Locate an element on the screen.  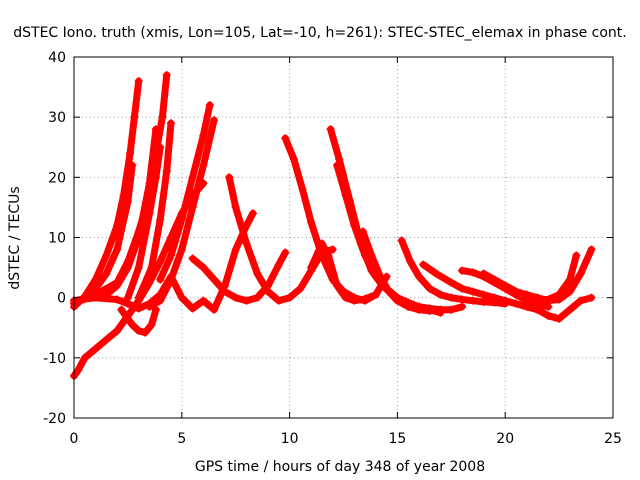
y-tick-label: -20 is located at coordinates (54, 419).